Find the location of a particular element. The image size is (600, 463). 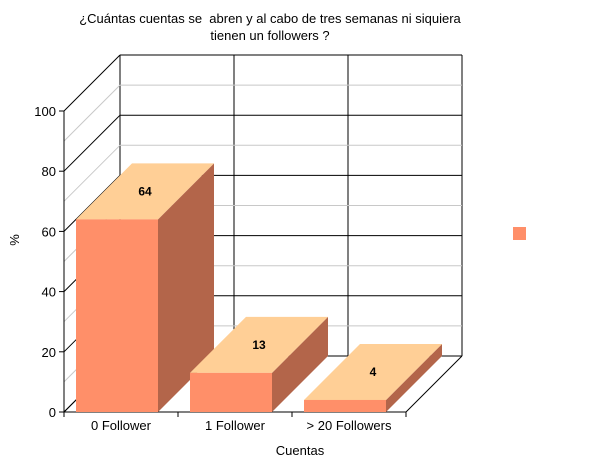

x-tick-label-1: 1 Follower is located at coordinates (235, 425).